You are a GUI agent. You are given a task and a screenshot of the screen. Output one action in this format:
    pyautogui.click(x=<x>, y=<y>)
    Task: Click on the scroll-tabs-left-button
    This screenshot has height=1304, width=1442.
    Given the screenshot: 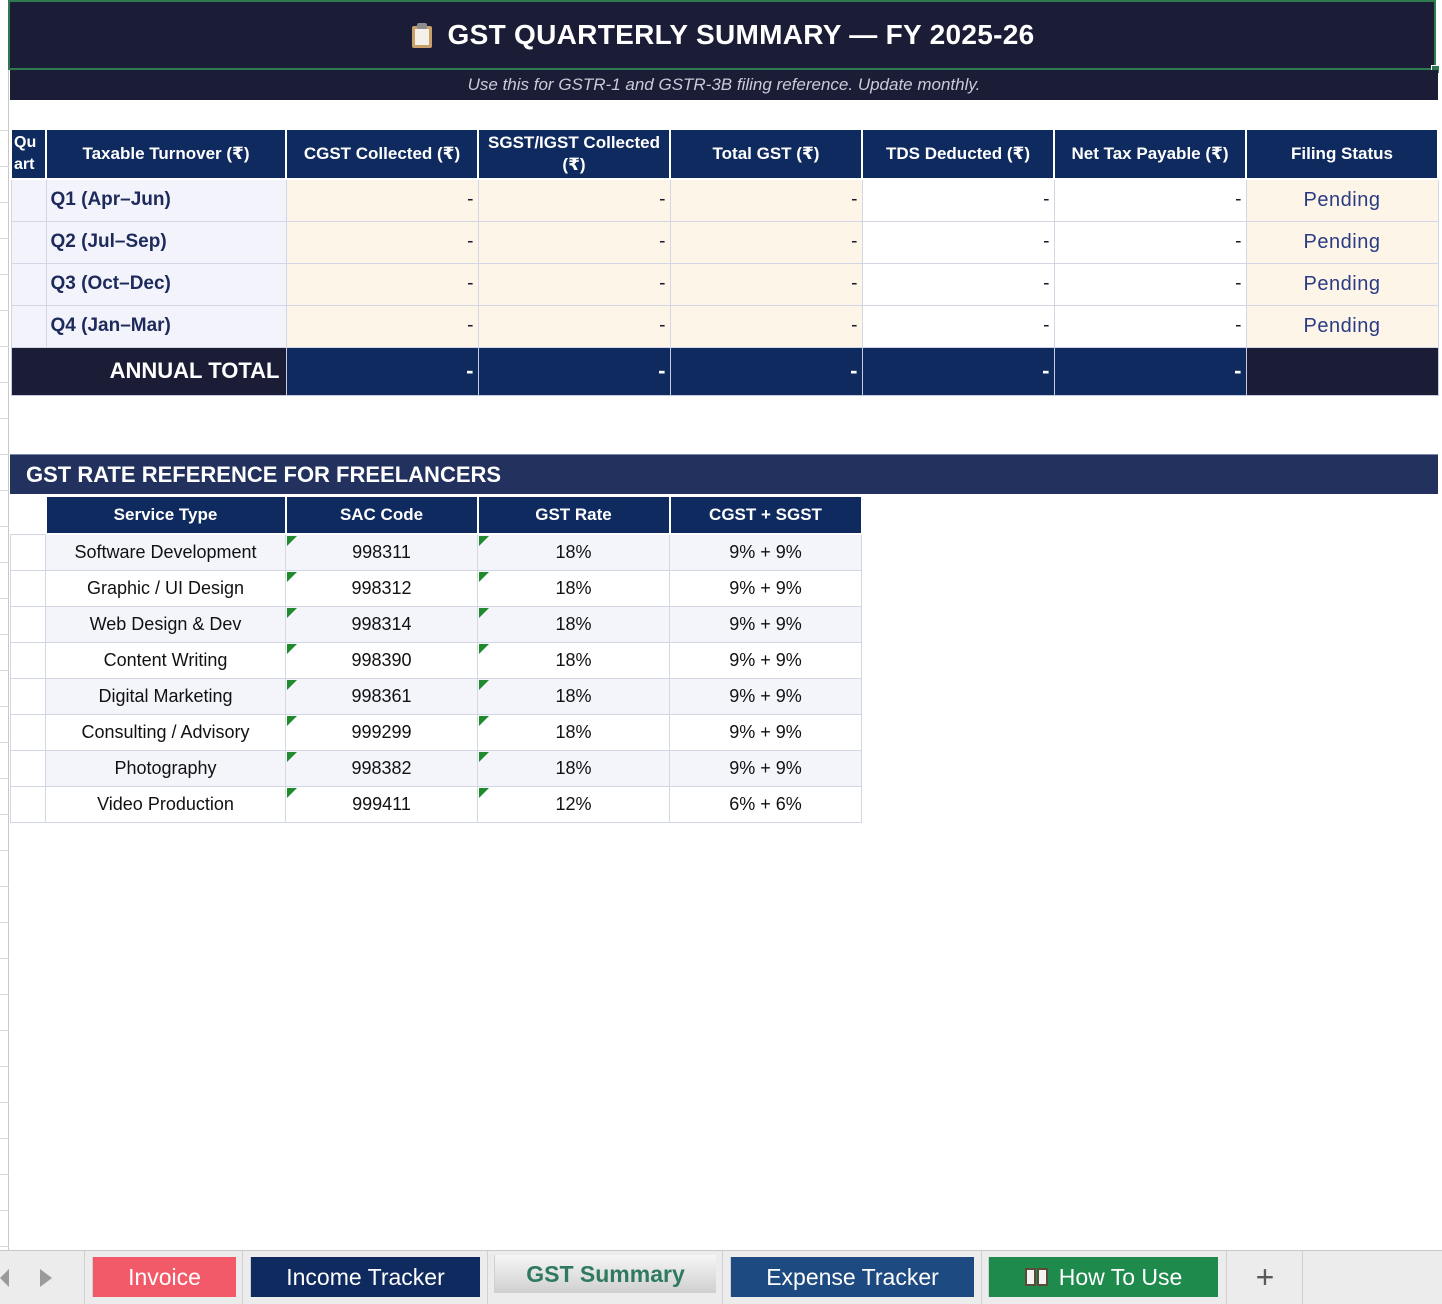 What is the action you would take?
    pyautogui.click(x=10, y=1277)
    